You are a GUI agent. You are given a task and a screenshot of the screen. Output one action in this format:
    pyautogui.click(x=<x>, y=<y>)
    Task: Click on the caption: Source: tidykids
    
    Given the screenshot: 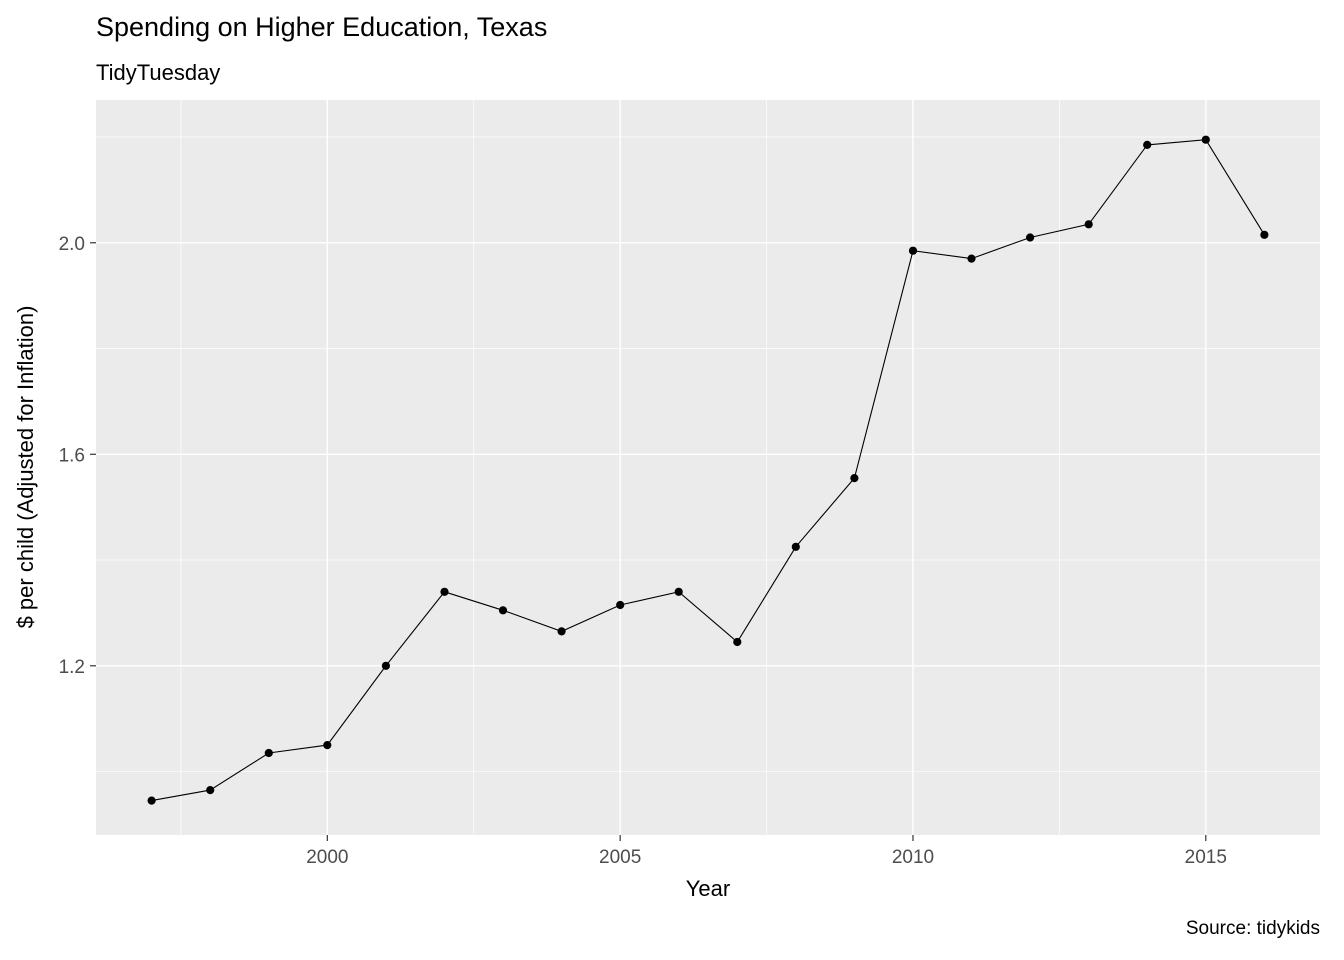 What is the action you would take?
    pyautogui.click(x=1252, y=928)
    